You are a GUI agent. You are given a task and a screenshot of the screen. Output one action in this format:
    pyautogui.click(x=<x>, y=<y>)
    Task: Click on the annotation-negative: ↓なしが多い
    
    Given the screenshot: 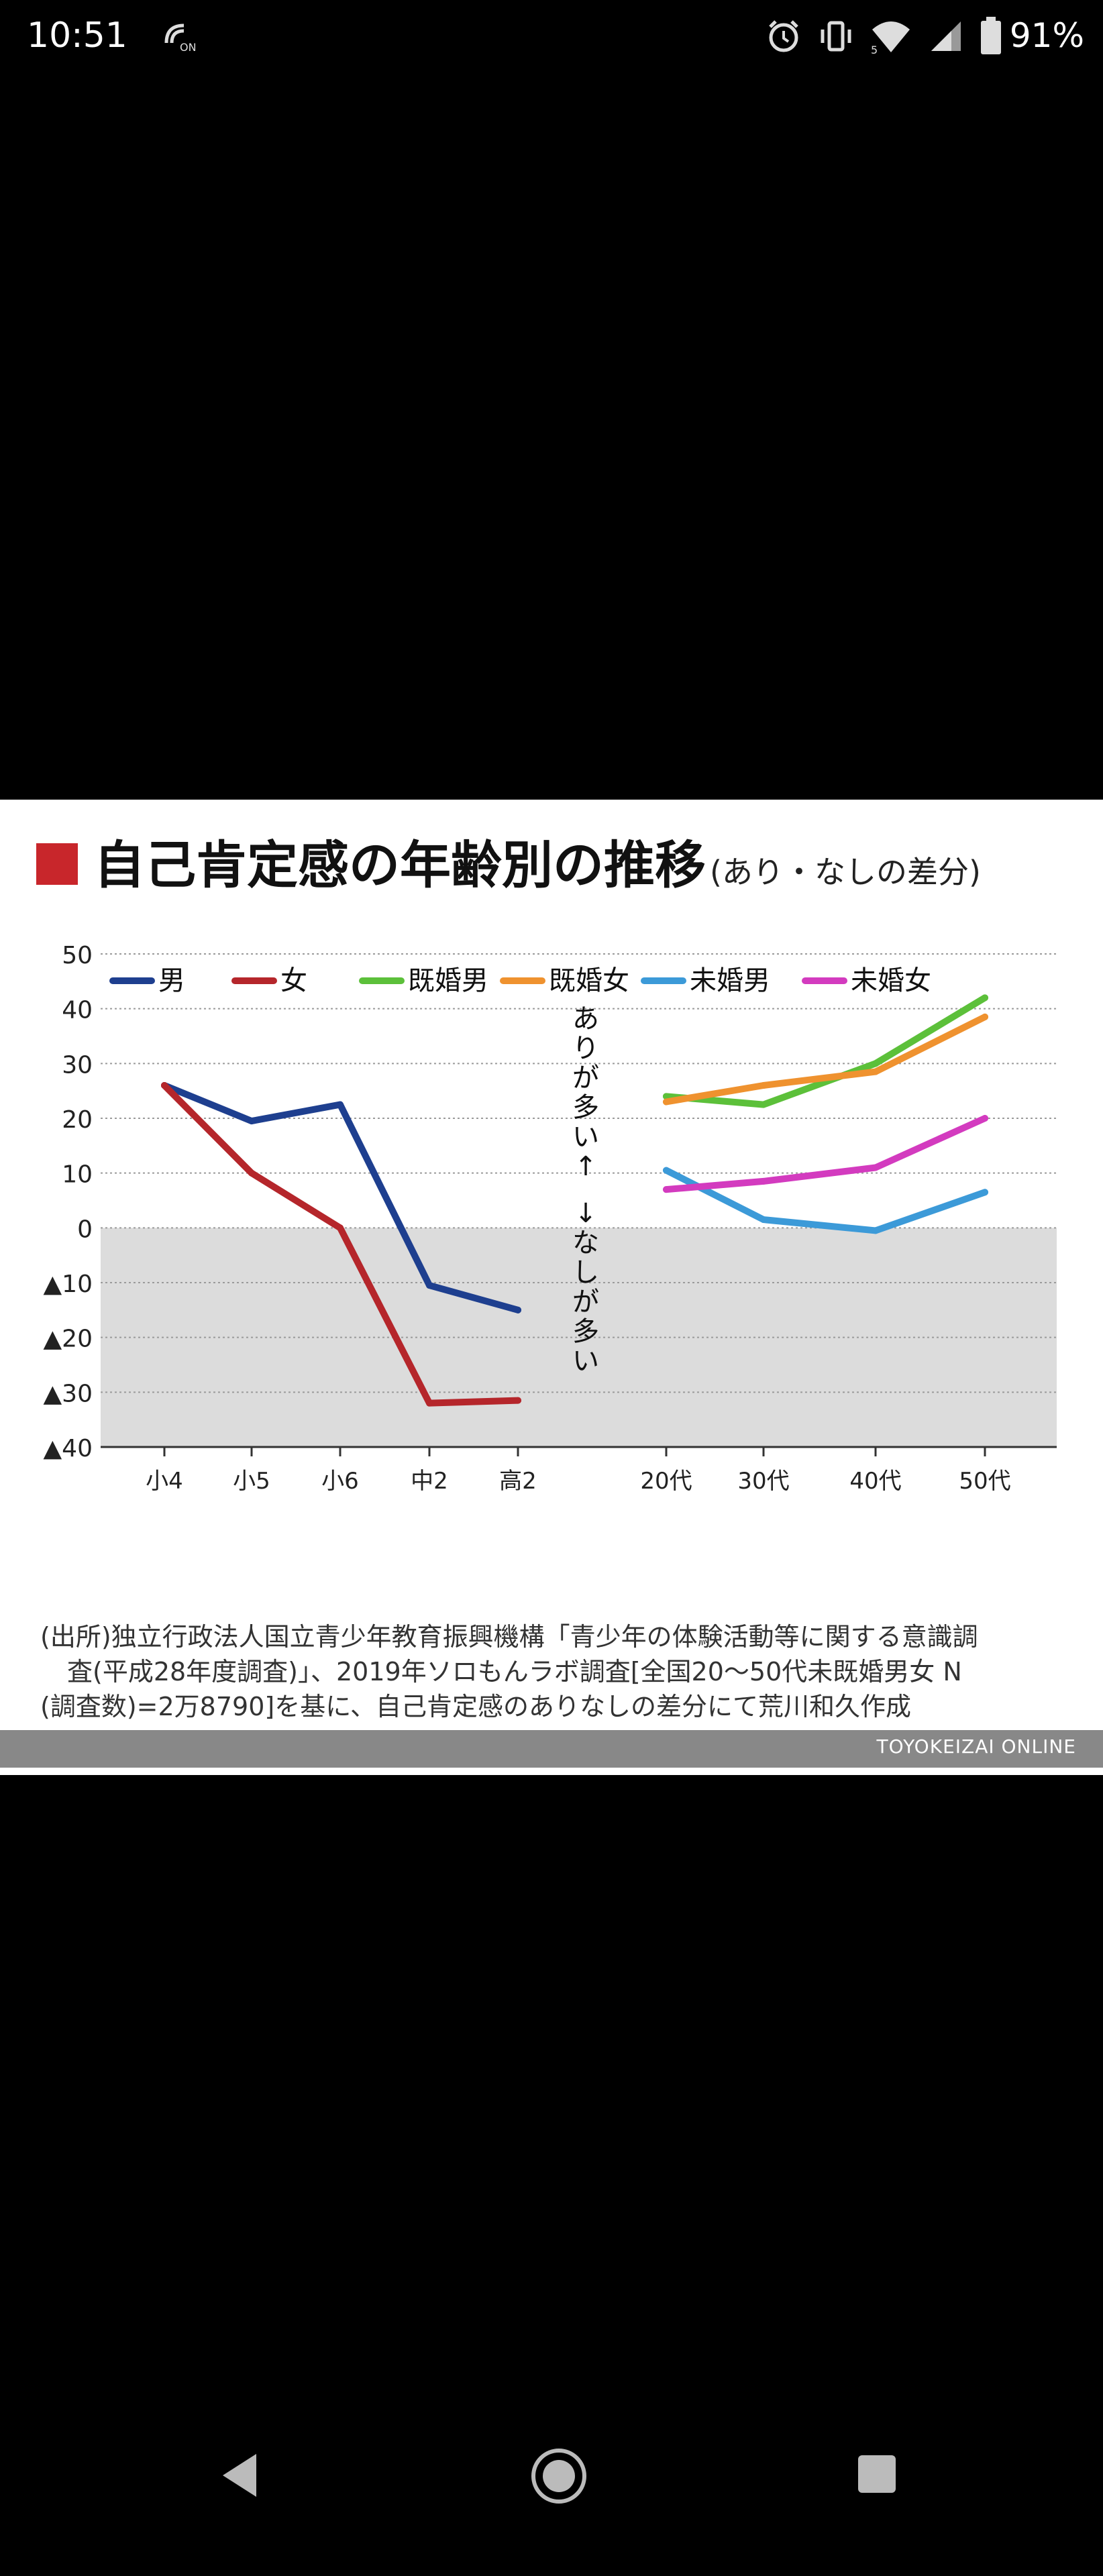 What is the action you would take?
    pyautogui.click(x=585, y=1287)
    